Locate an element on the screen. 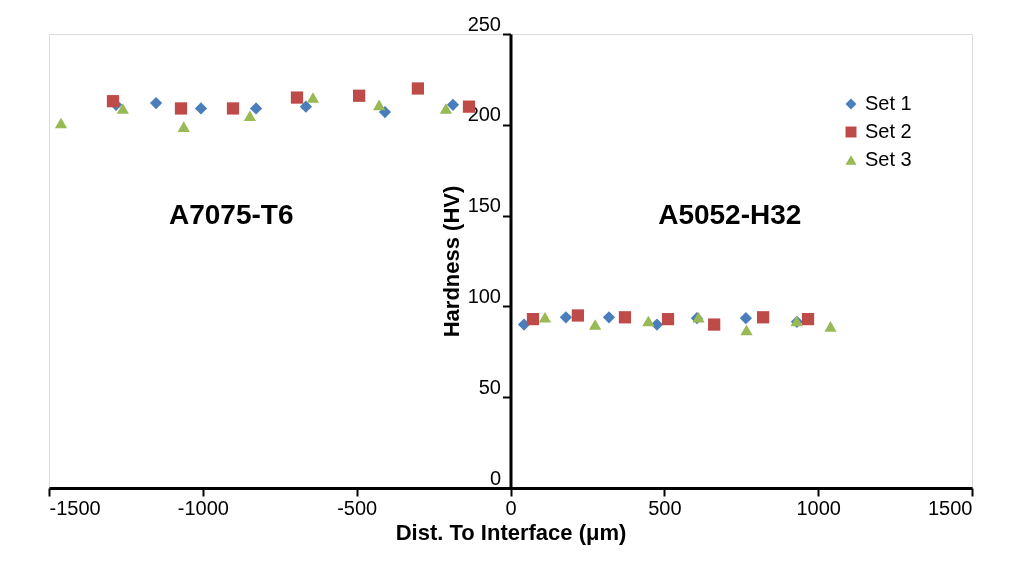 This screenshot has width=1029, height=582. y-tick-label: 0 is located at coordinates (495, 477).